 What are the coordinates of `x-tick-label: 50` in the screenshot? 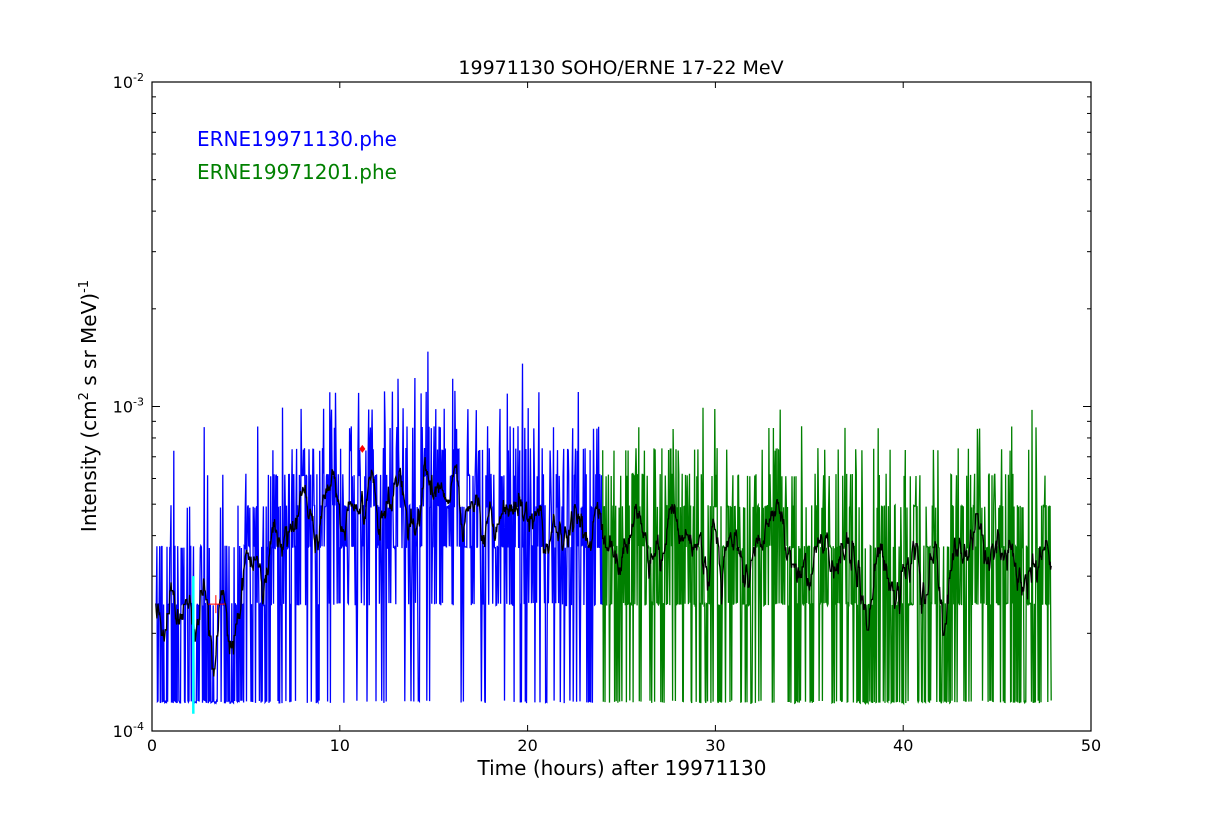 It's located at (1091, 745).